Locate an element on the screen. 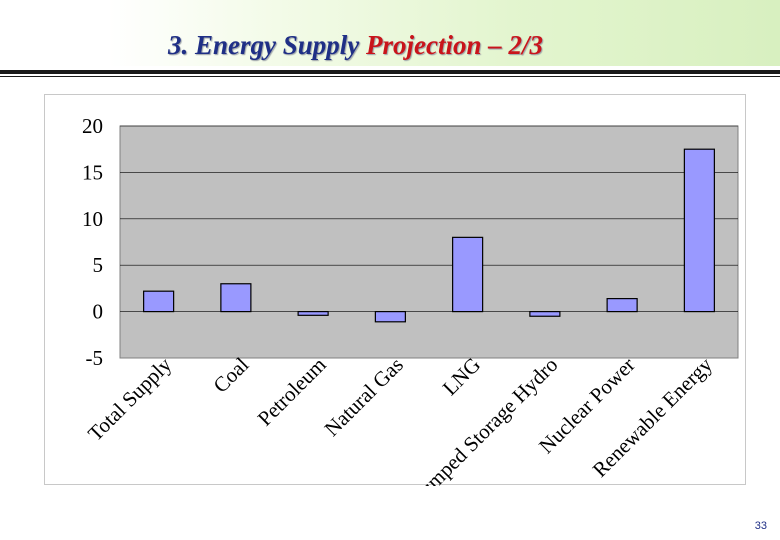  title-divider-thick is located at coordinates (390, 72).